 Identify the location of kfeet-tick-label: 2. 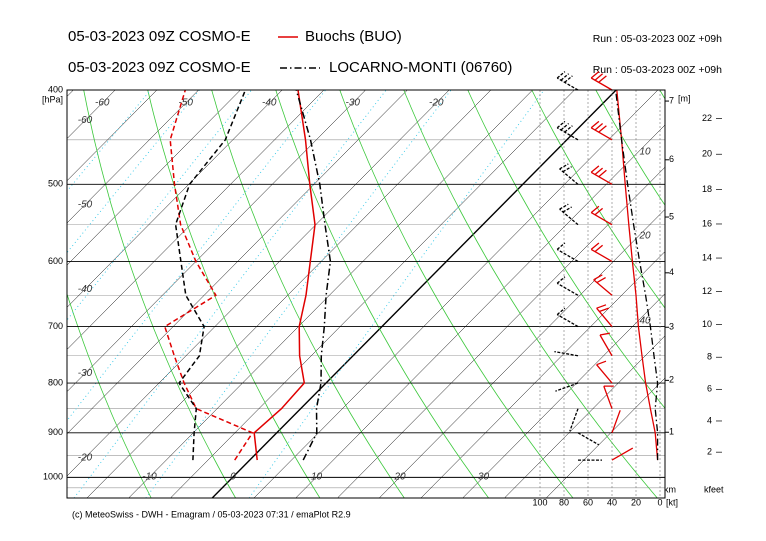
(709, 452).